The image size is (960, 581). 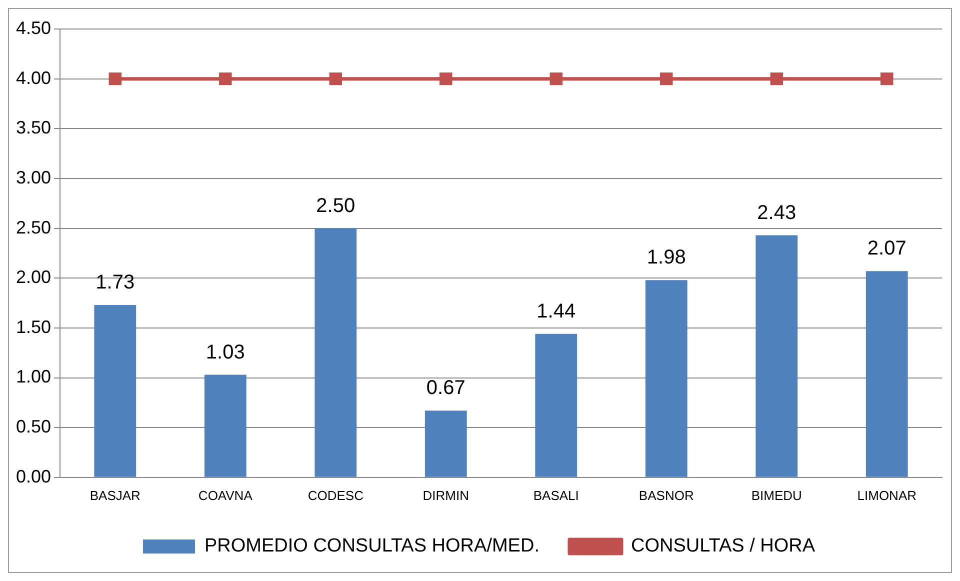 What do you see at coordinates (666, 257) in the screenshot?
I see `data-label: 1.98` at bounding box center [666, 257].